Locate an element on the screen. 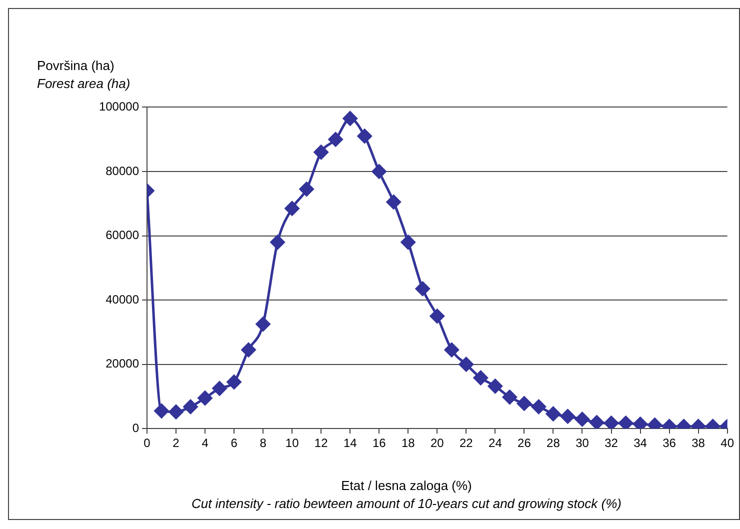 The height and width of the screenshot is (529, 740). x-tick-label: 32 is located at coordinates (611, 443).